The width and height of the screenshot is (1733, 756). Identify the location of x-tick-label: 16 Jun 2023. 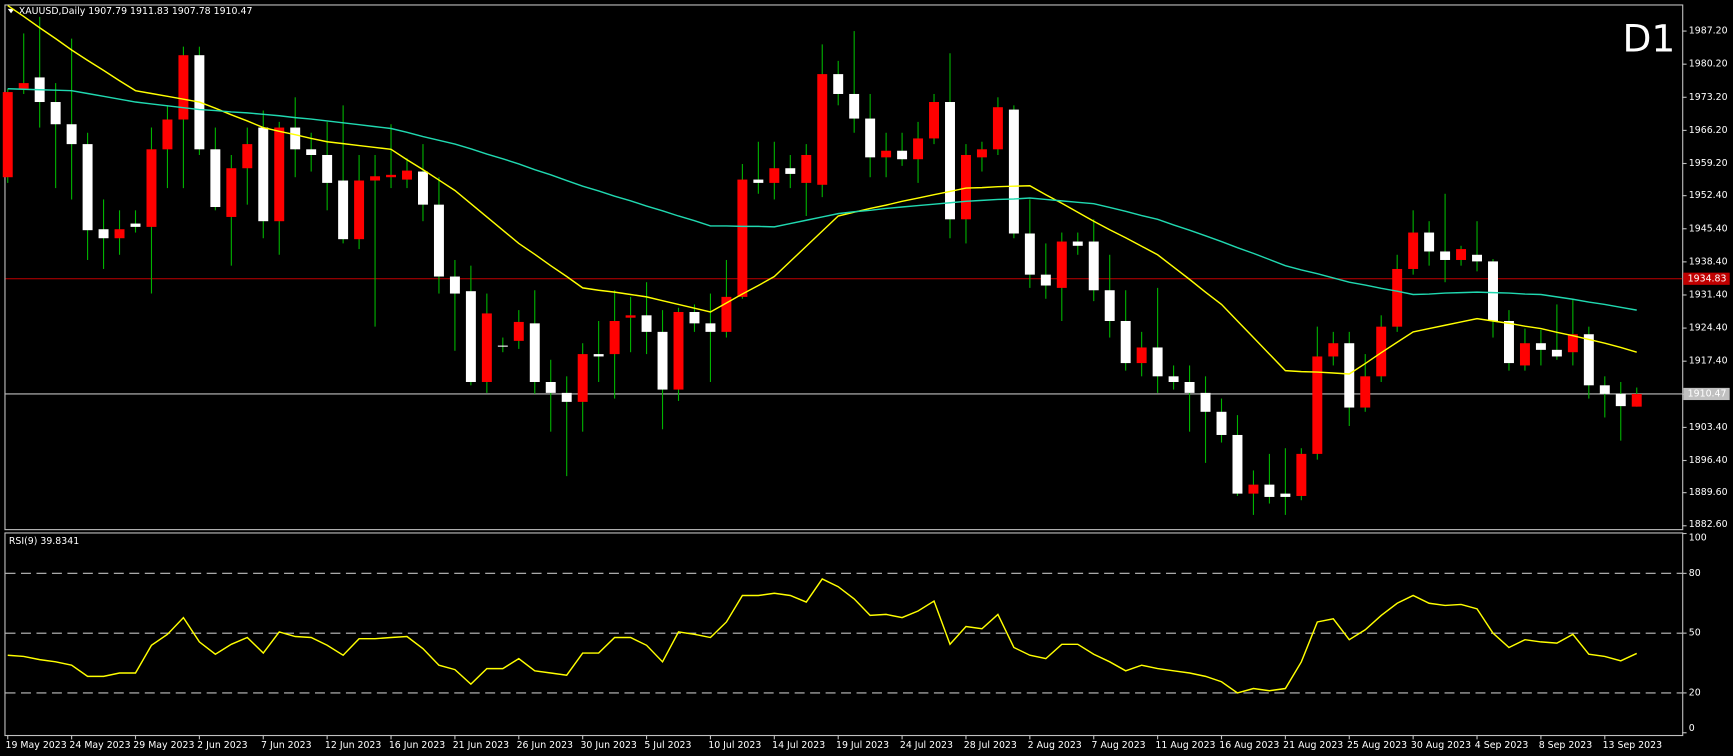
(417, 745).